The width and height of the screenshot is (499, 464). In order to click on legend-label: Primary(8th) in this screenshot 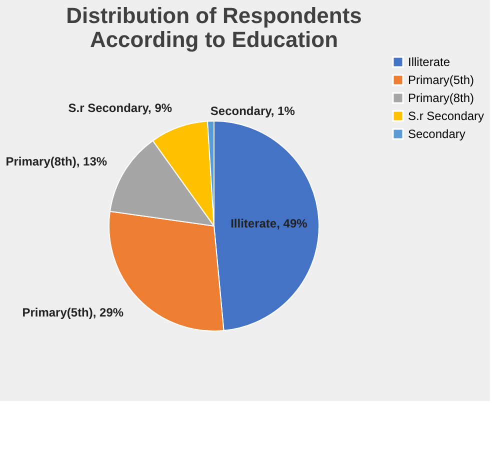, I will do `click(441, 98)`.